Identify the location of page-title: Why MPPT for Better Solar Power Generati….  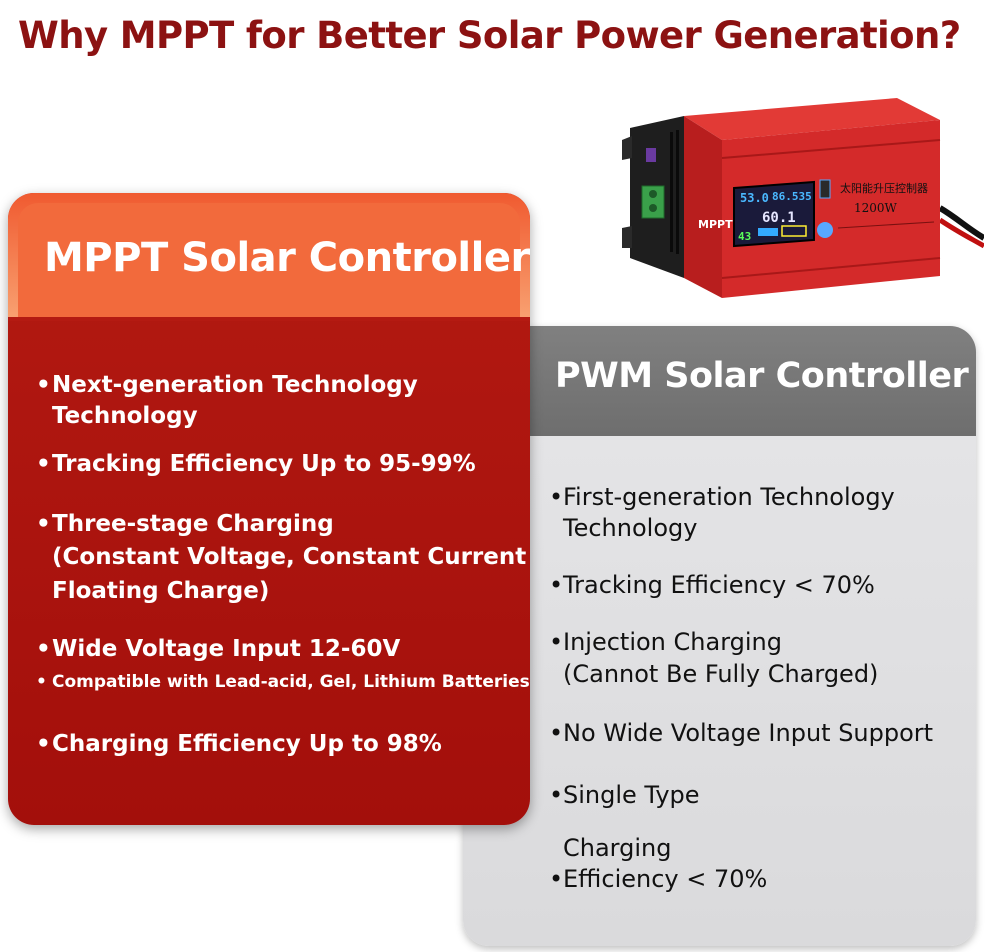
(489, 35).